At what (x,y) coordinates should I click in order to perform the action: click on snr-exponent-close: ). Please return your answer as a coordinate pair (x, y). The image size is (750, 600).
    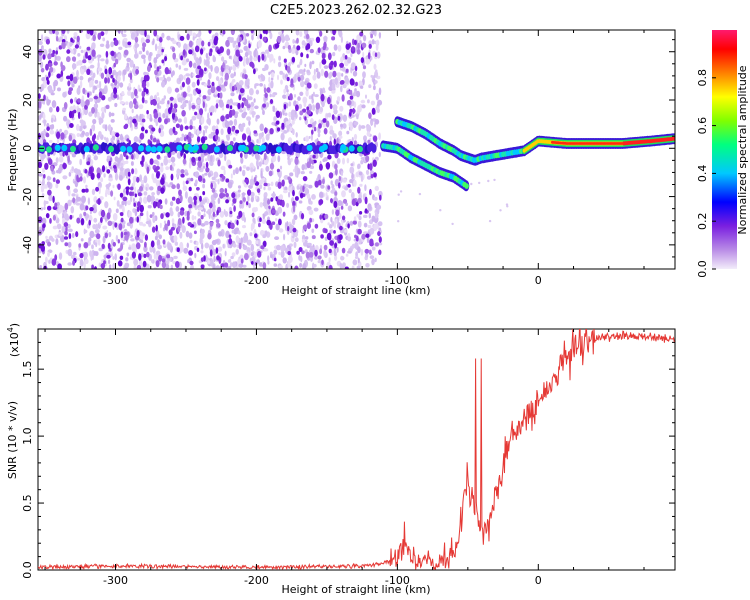
    Looking at the image, I should click on (14, 325).